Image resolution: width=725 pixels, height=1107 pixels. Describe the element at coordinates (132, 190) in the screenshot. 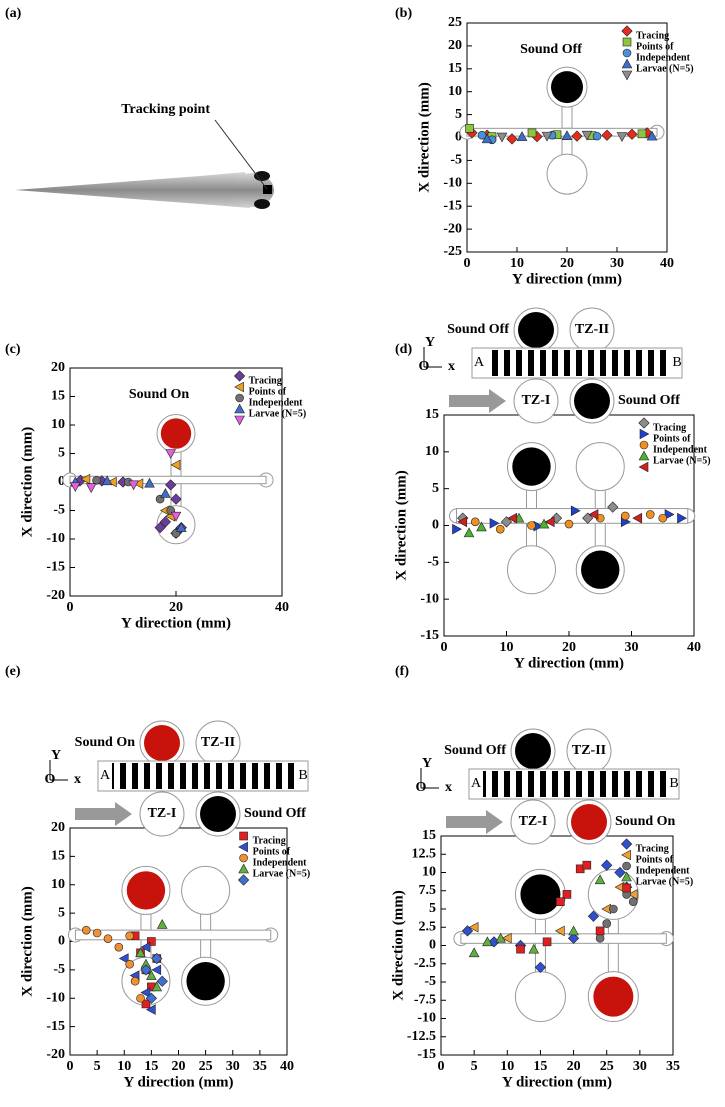

I see `larva-tail` at that location.